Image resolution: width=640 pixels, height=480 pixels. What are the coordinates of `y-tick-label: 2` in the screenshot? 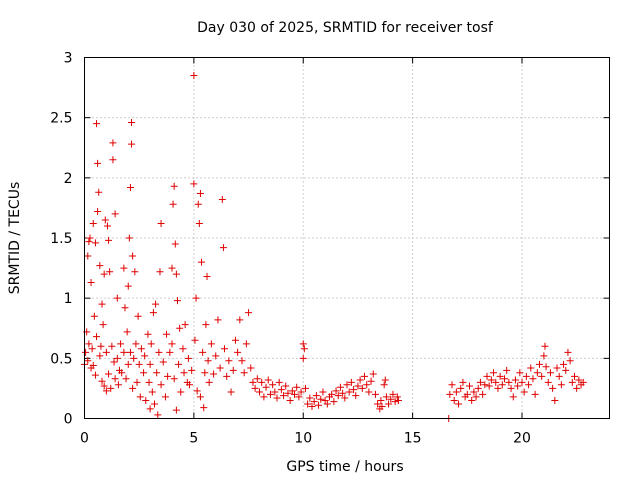 It's located at (68, 179).